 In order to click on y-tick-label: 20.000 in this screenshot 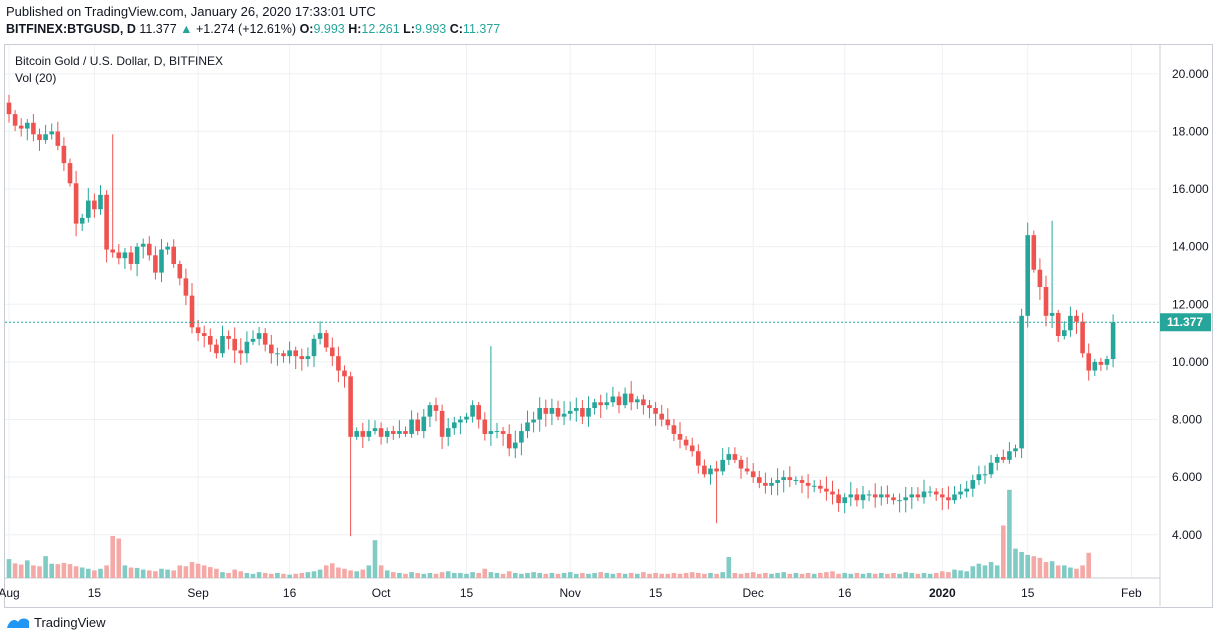, I will do `click(1190, 74)`.